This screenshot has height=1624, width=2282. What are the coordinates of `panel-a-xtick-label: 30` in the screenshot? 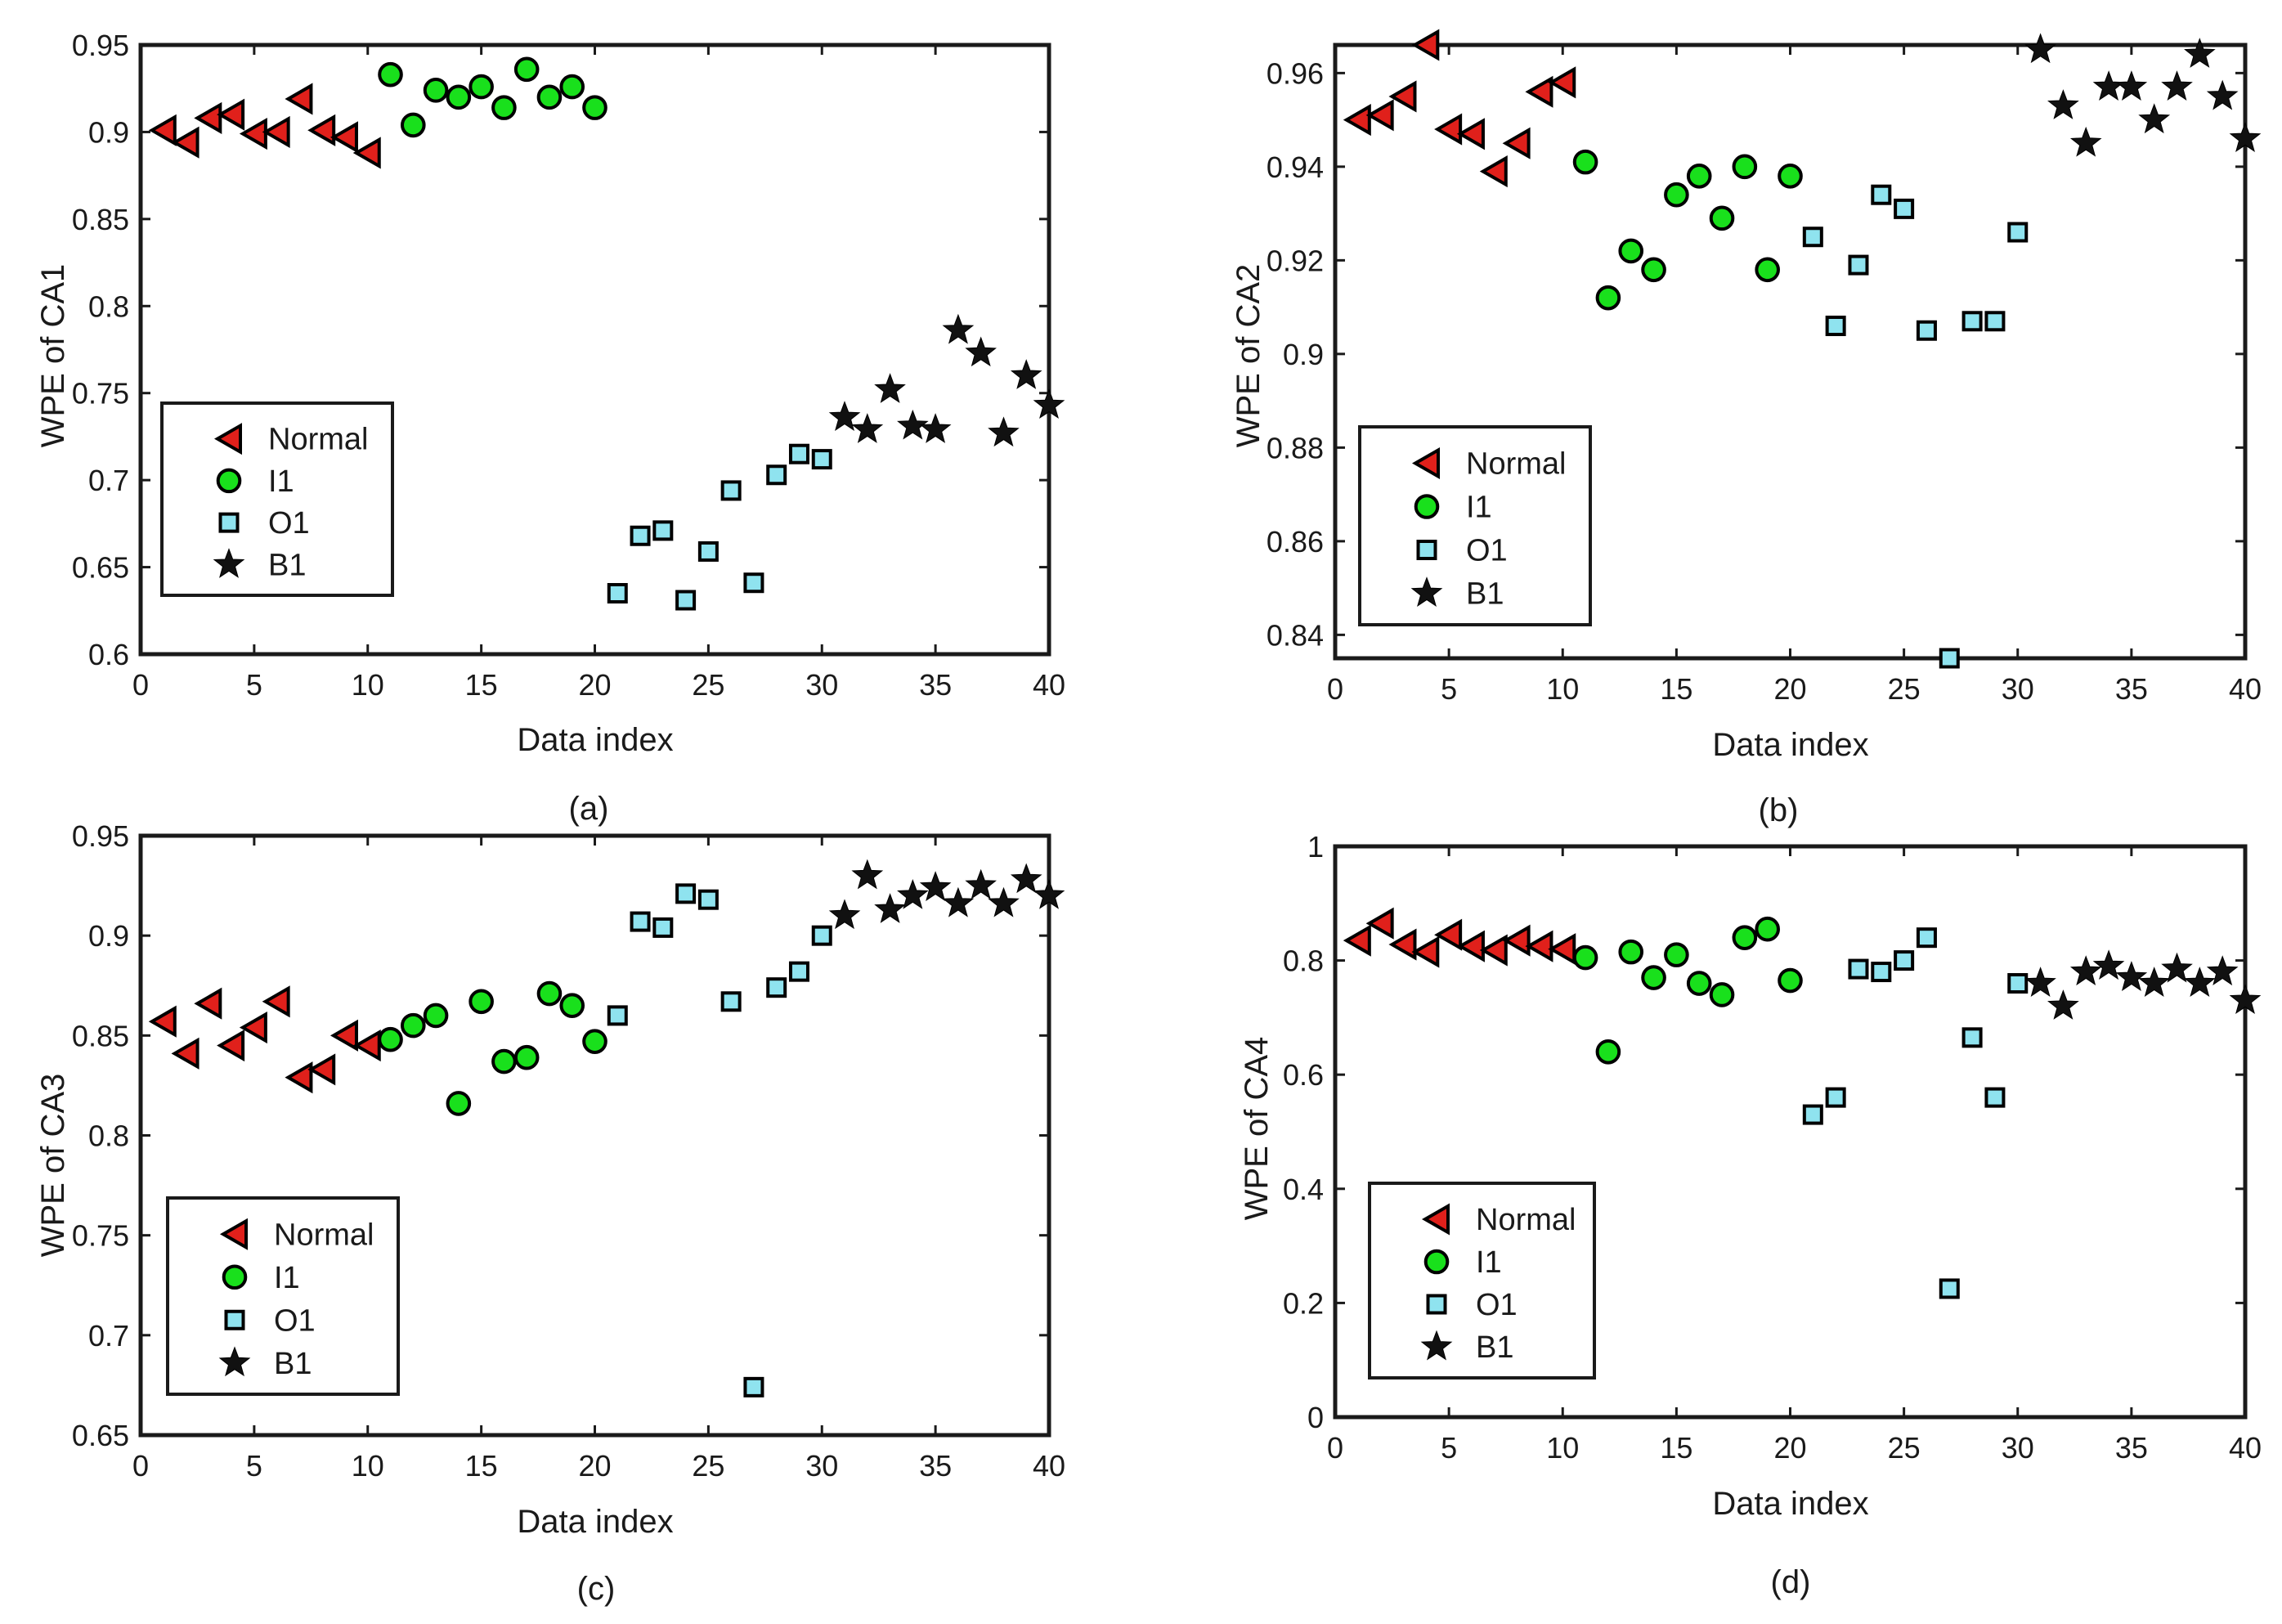 It's located at (822, 685).